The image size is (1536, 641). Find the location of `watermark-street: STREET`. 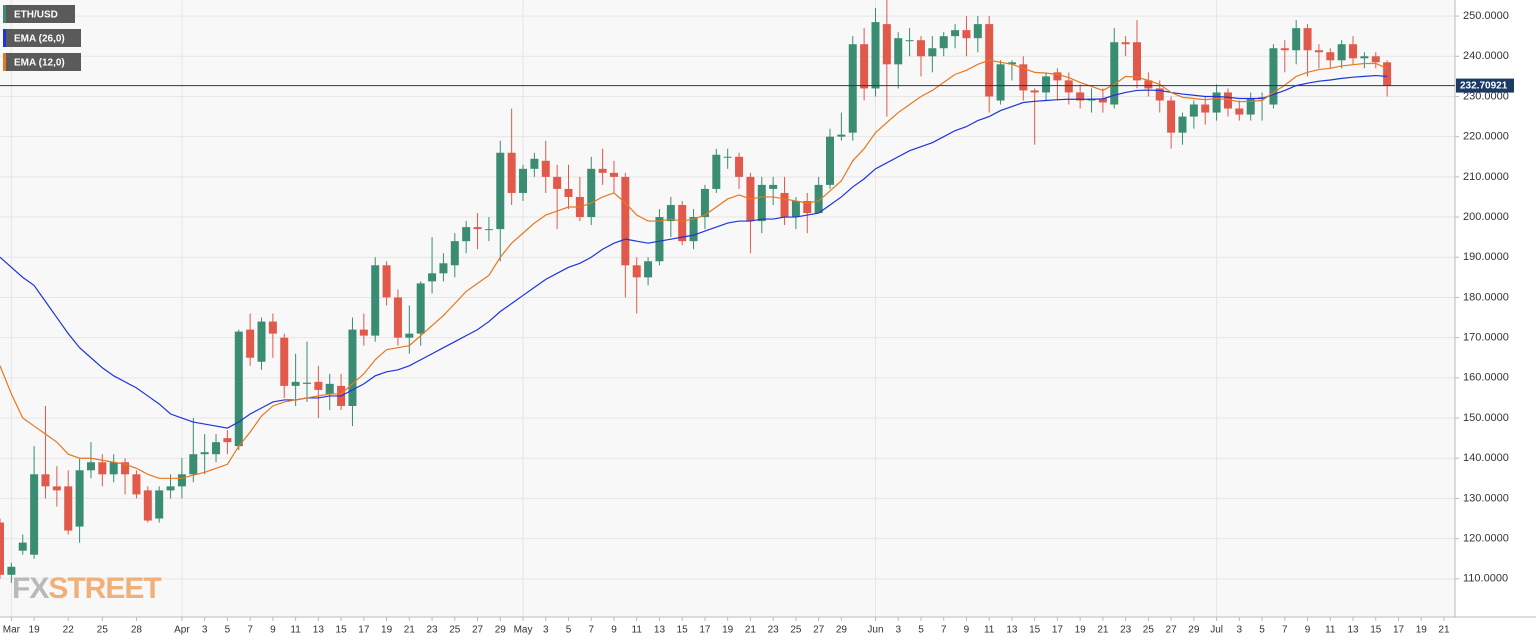

watermark-street: STREET is located at coordinates (104, 588).